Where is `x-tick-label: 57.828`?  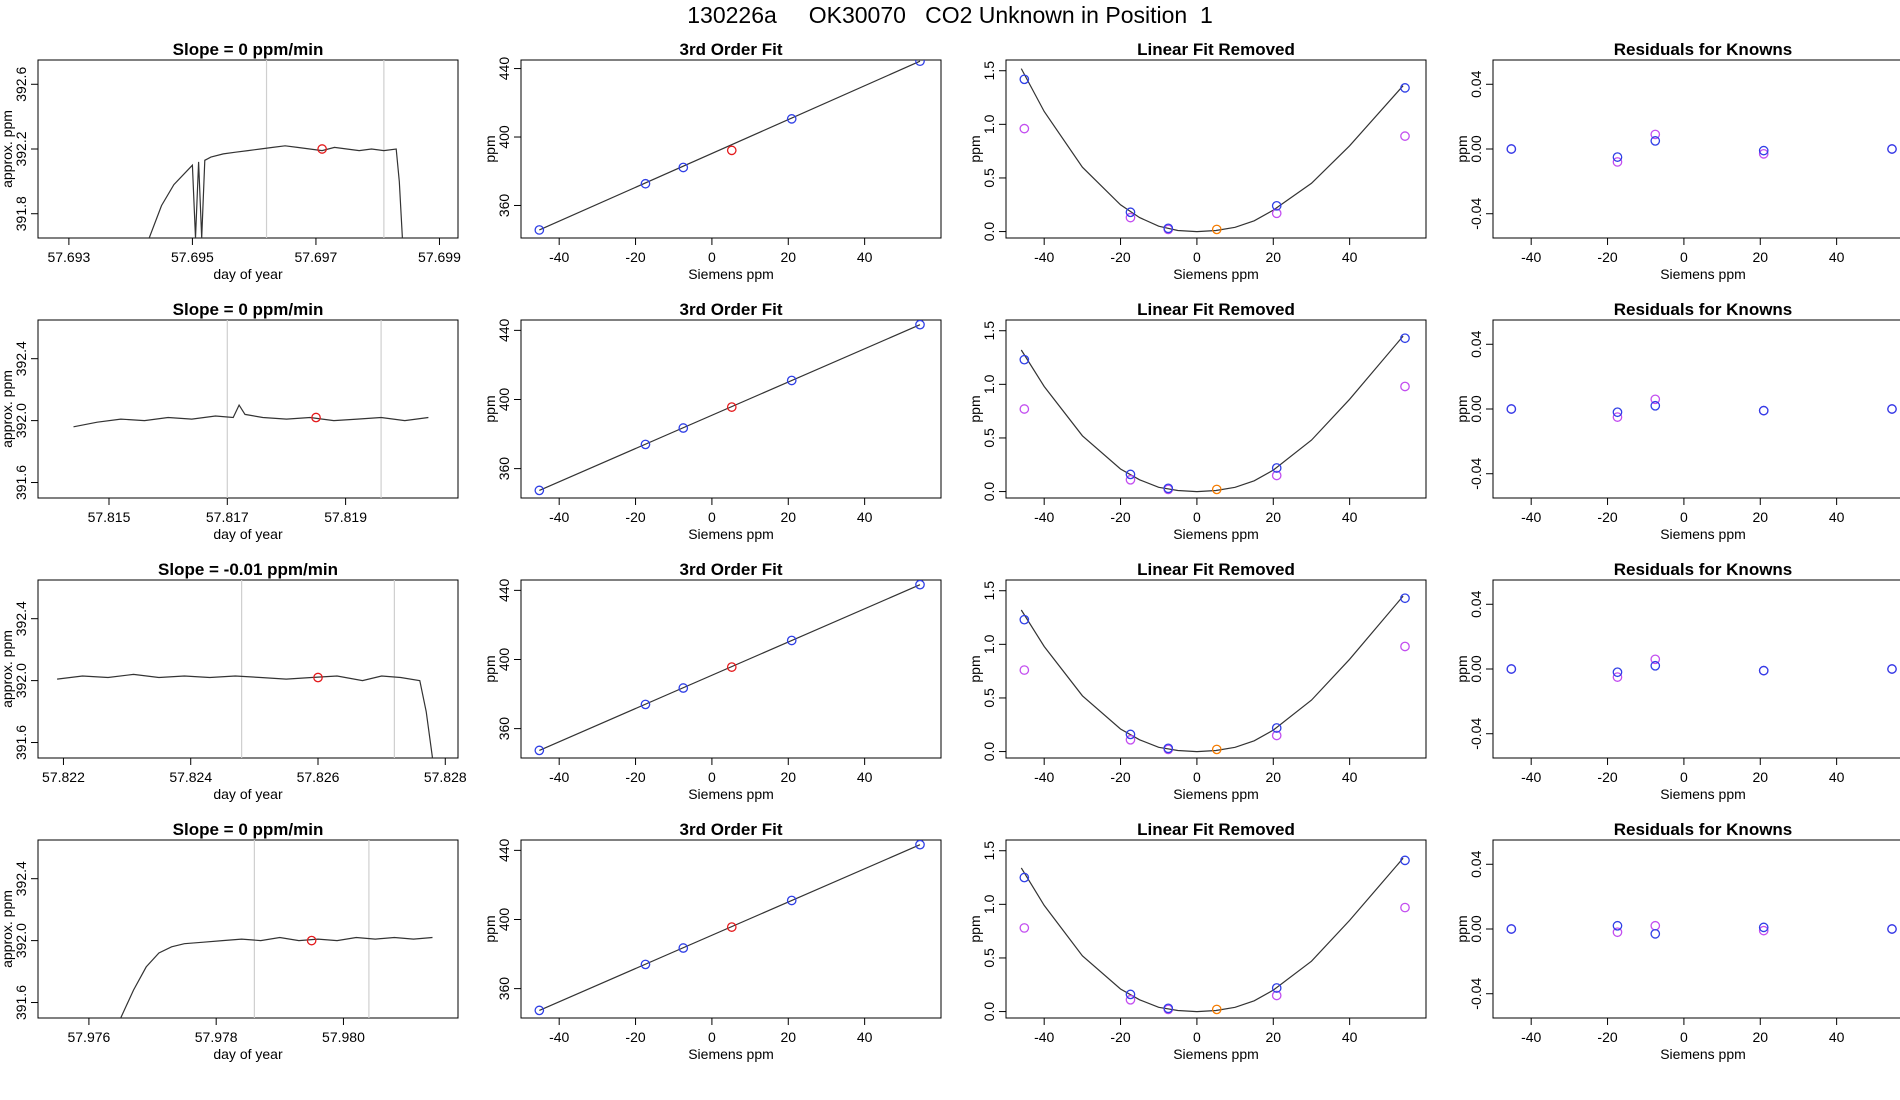 x-tick-label: 57.828 is located at coordinates (445, 777).